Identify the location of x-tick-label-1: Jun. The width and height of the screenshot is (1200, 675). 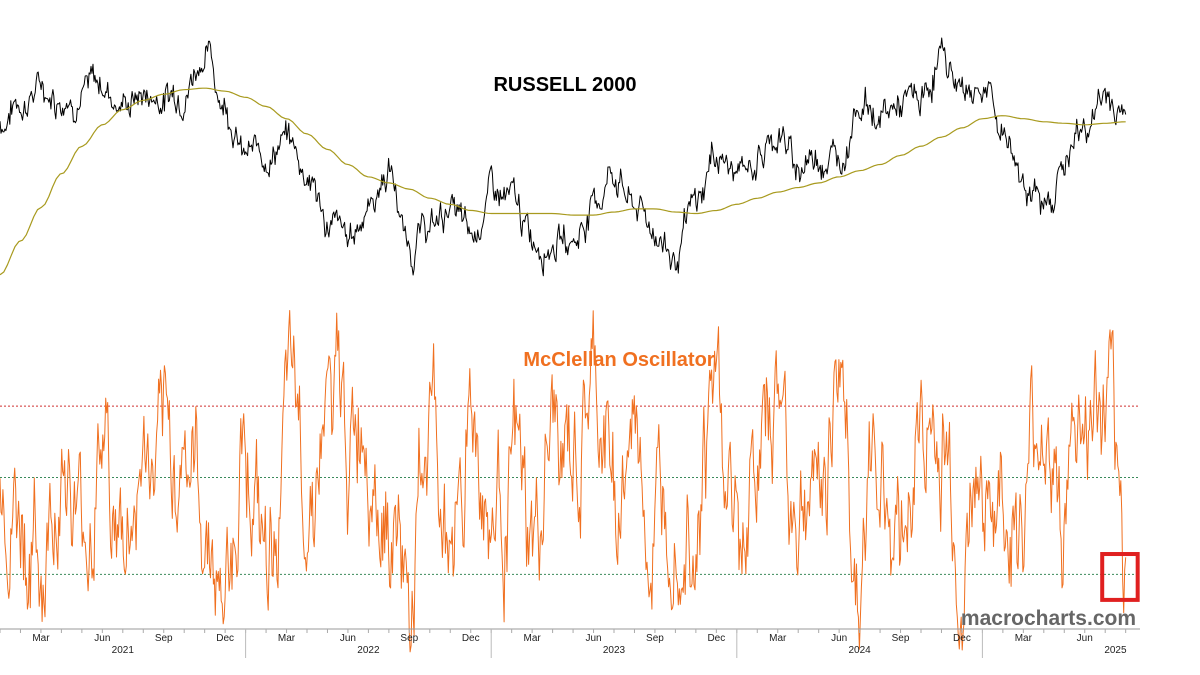
(102, 638).